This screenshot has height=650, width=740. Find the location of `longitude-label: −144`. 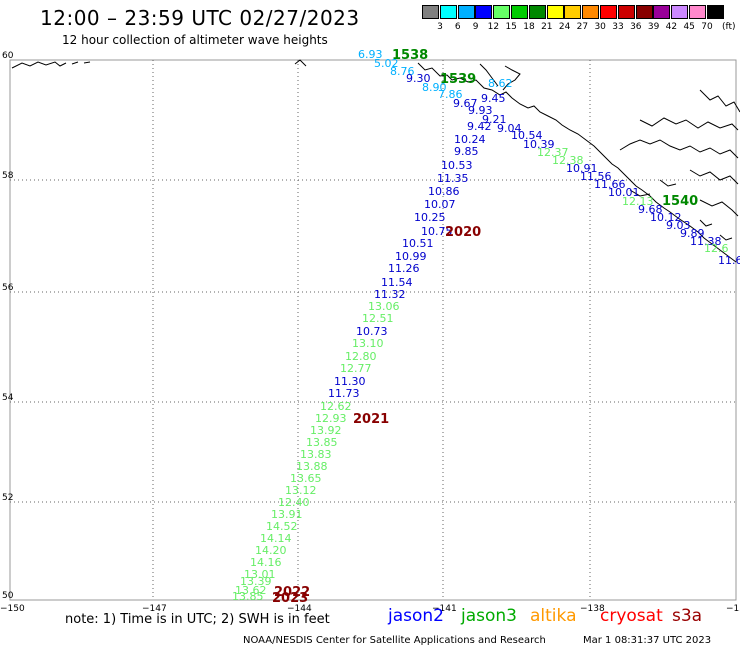

longitude-label: −144 is located at coordinates (299, 609).